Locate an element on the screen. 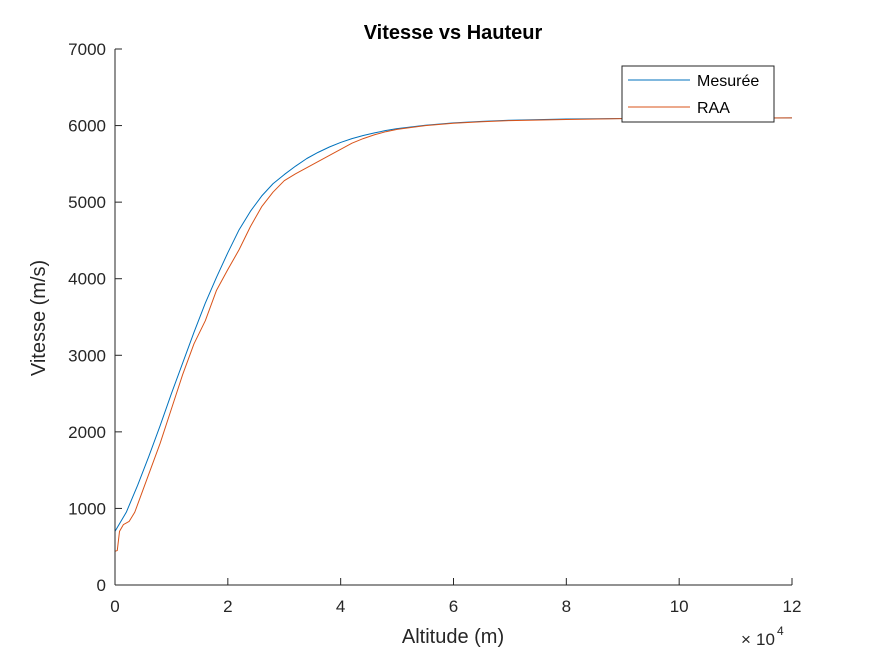 The width and height of the screenshot is (875, 656). y-tick-label: 2000 is located at coordinates (87, 432).